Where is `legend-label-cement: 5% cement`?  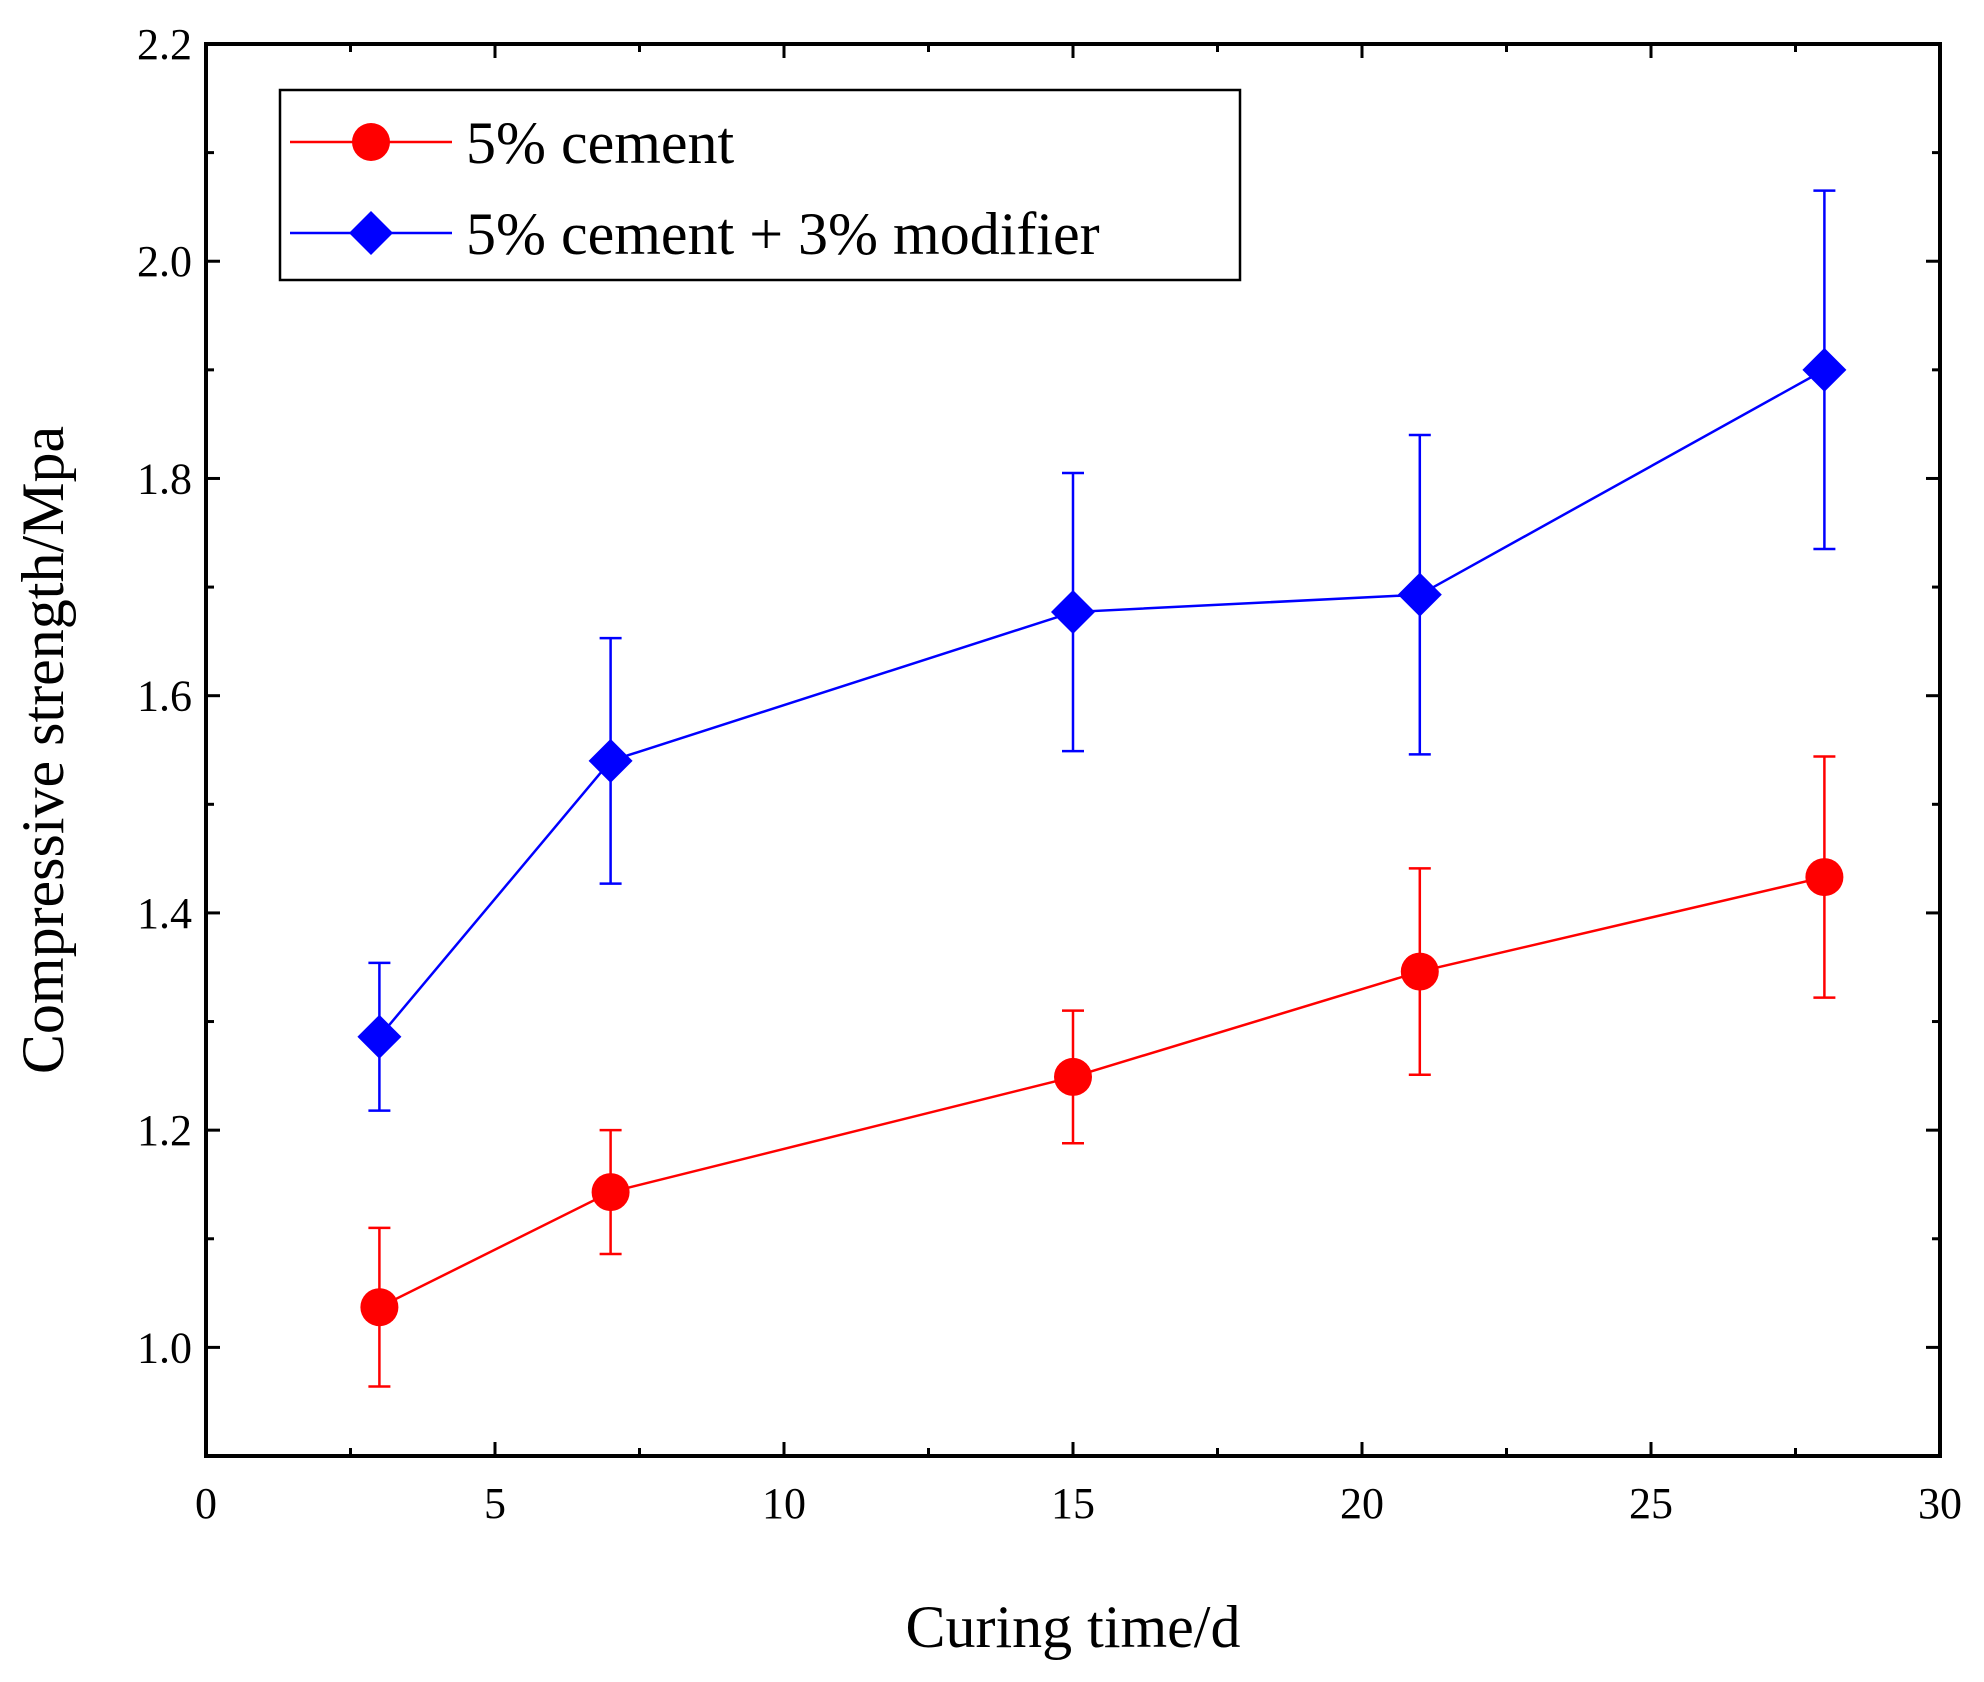
legend-label-cement: 5% cement is located at coordinates (600, 143).